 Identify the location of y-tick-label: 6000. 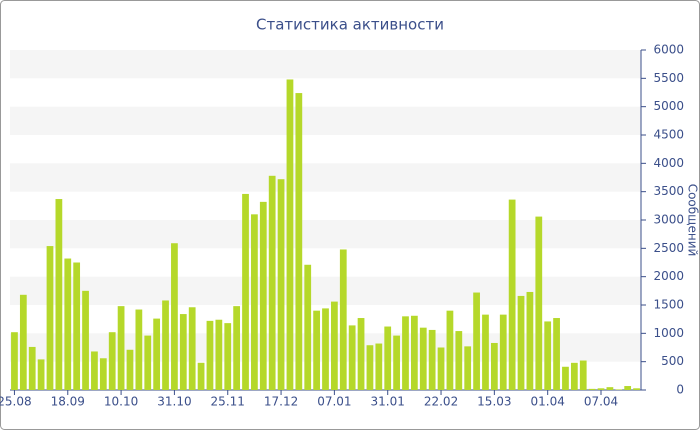
(668, 50).